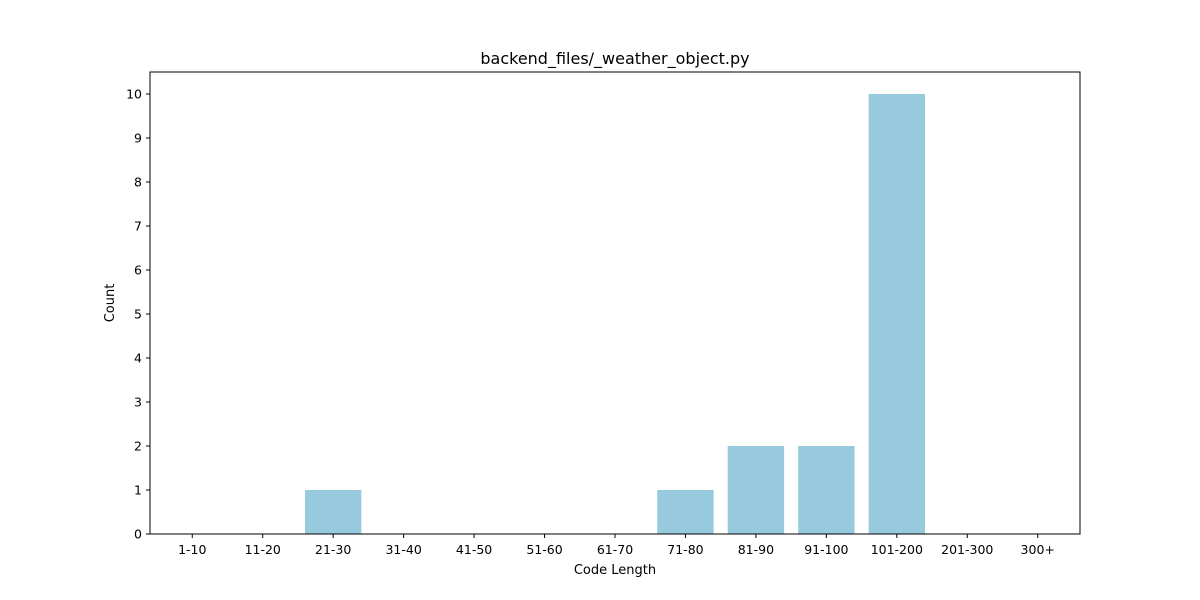 Image resolution: width=1200 pixels, height=600 pixels. I want to click on y-tick-label: 3, so click(138, 402).